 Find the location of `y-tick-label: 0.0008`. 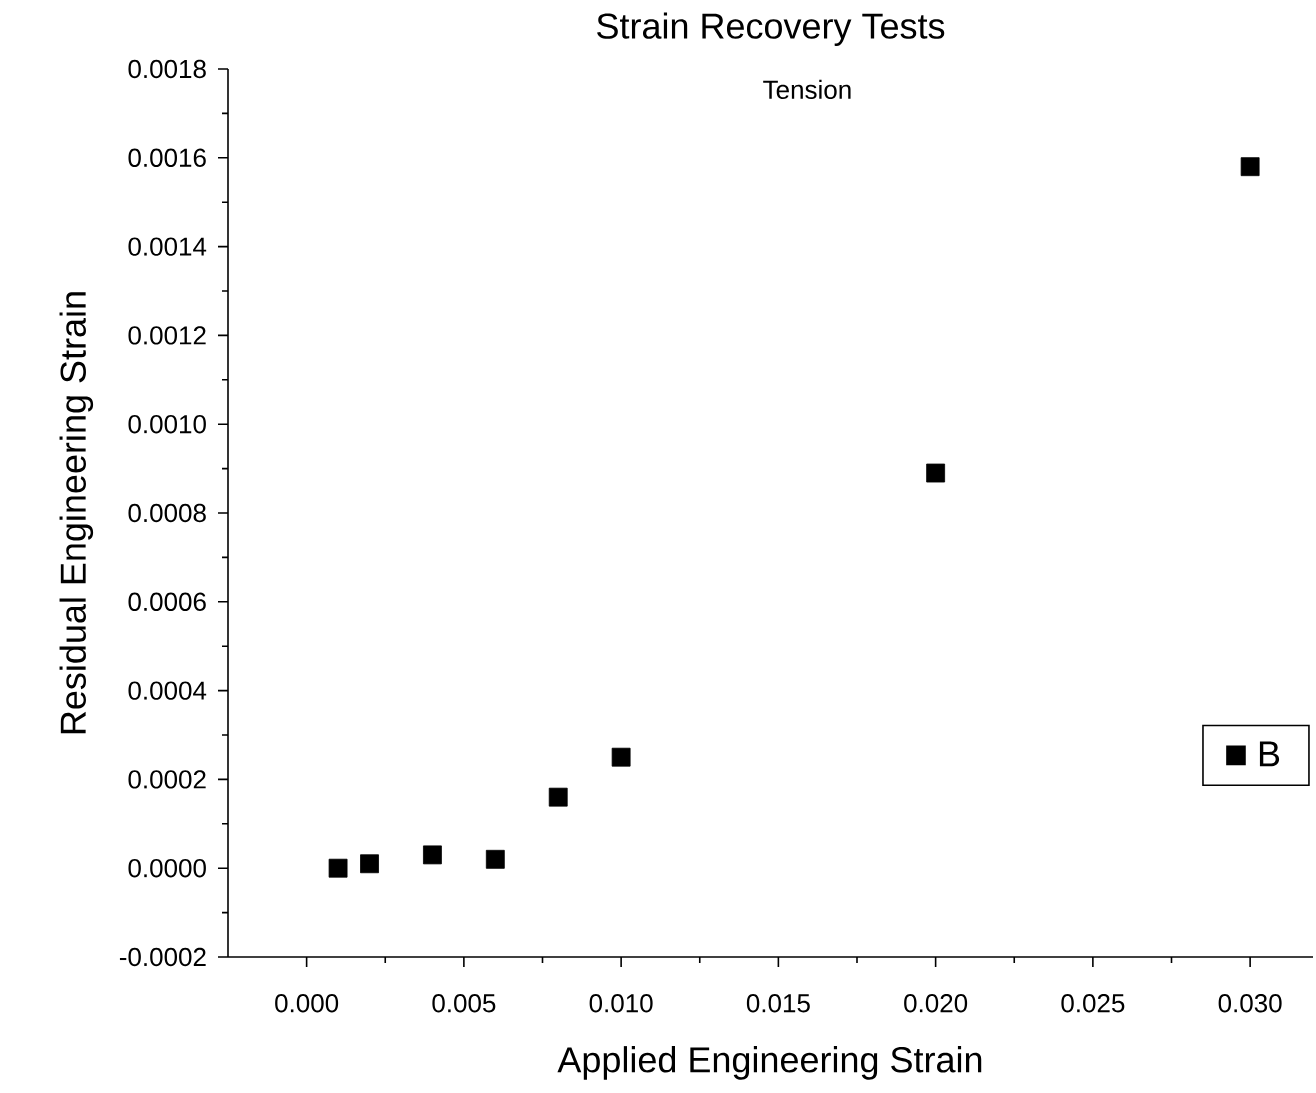

y-tick-label: 0.0008 is located at coordinates (167, 513).